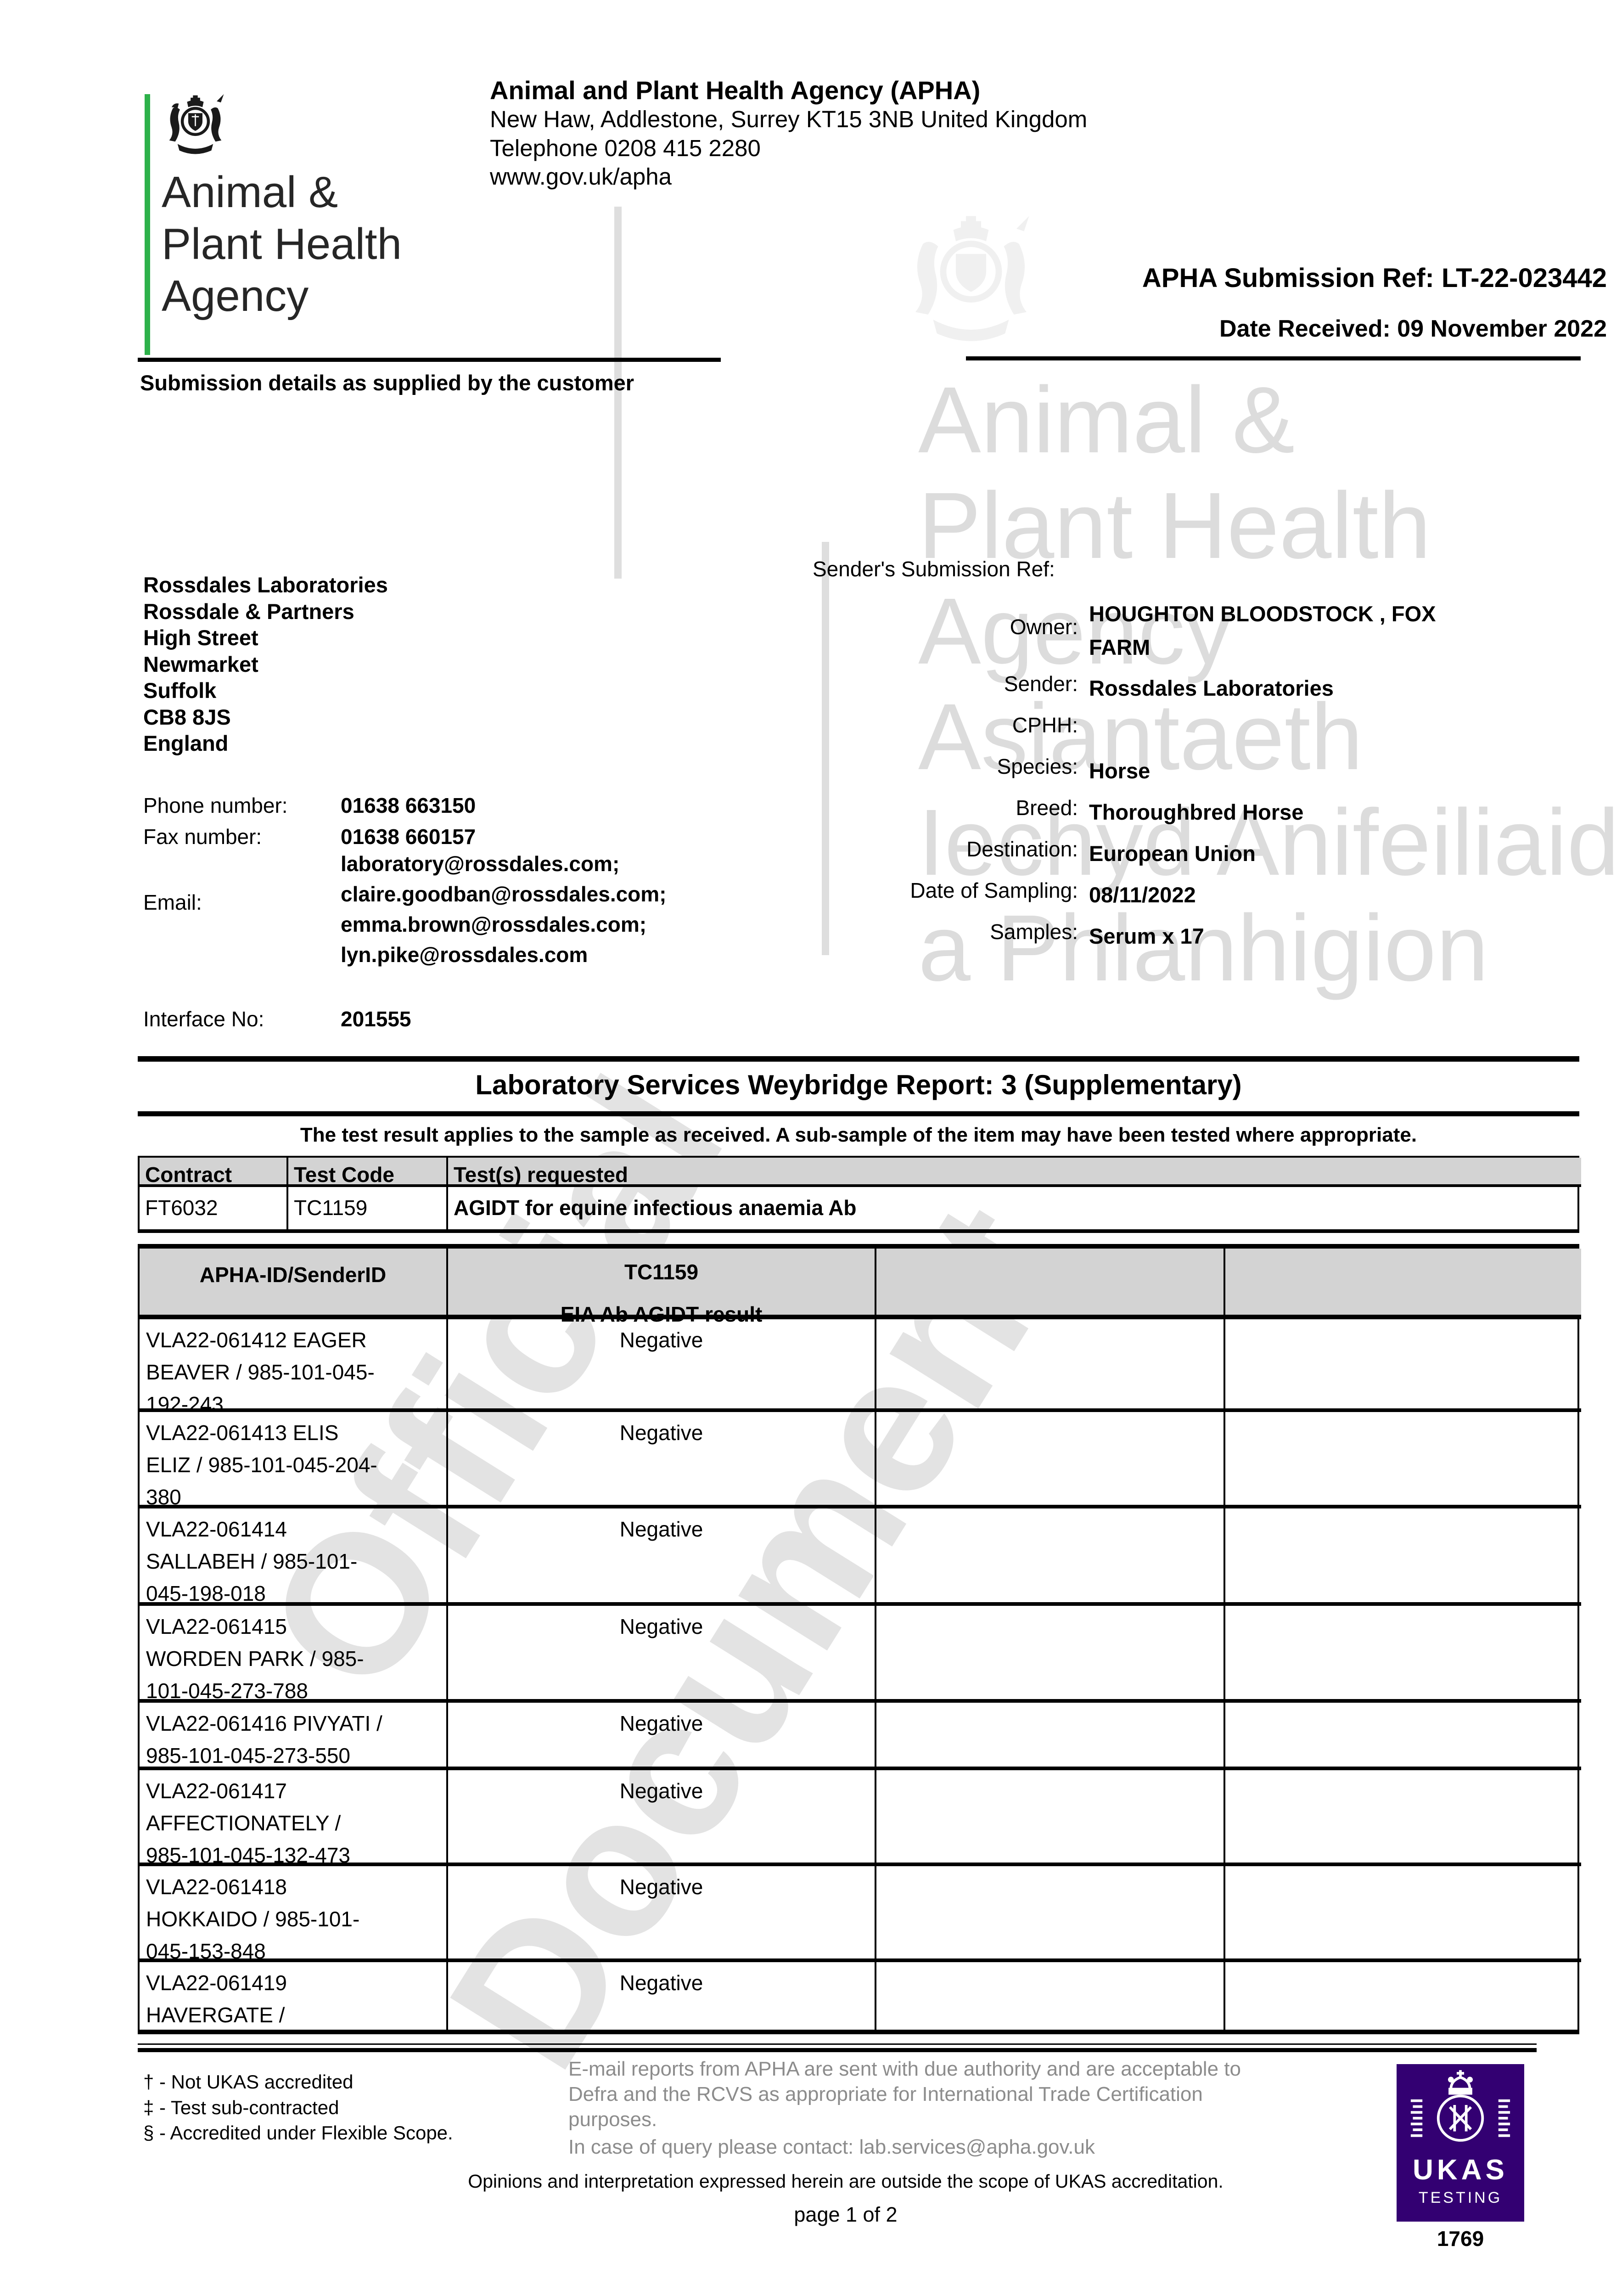 This screenshot has width=1622, height=2296. What do you see at coordinates (494, 924) in the screenshot?
I see `email-line: emma.brown@rossdales.com;` at bounding box center [494, 924].